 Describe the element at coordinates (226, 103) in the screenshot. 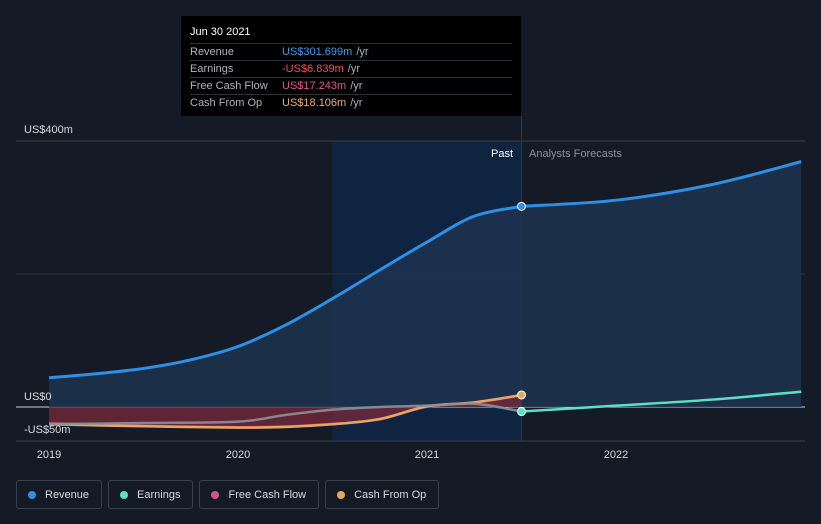

I see `tooltip-label: Cash From Op` at that location.